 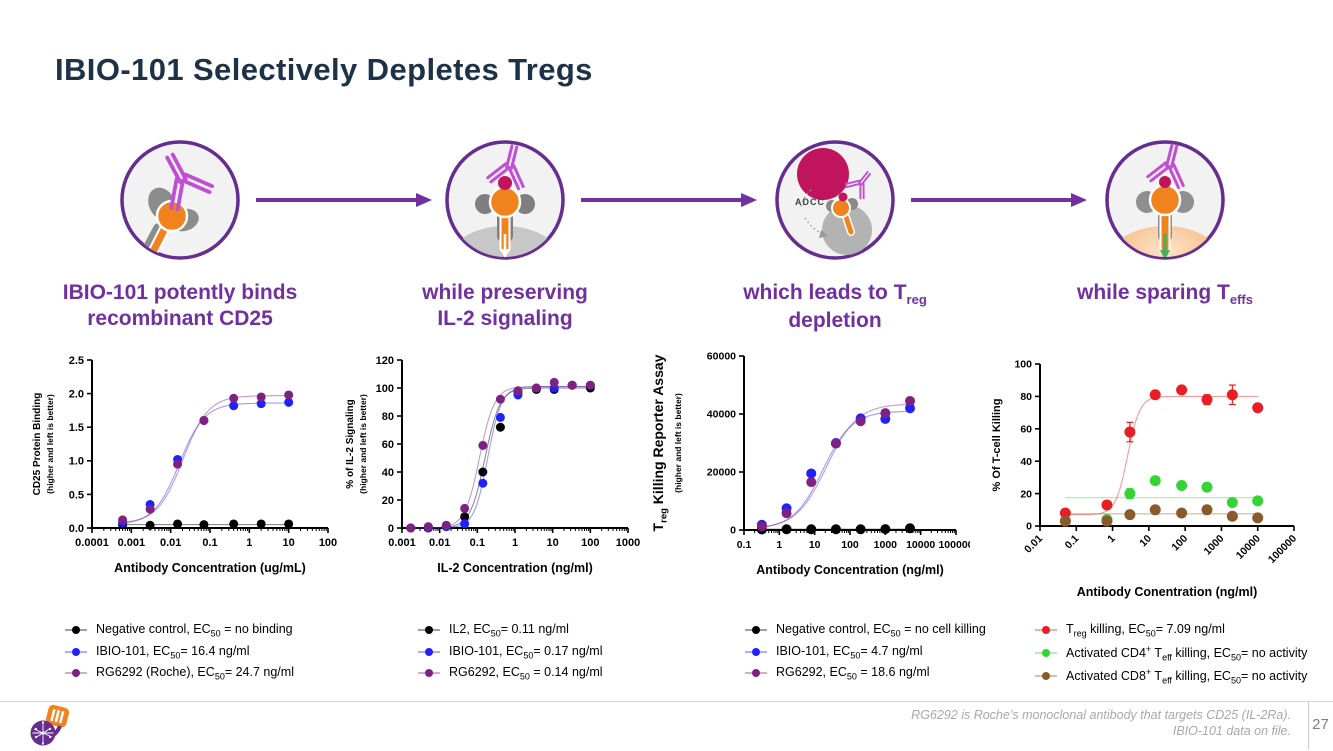 What do you see at coordinates (92, 543) in the screenshot?
I see `svg-text: 0.0001` at bounding box center [92, 543].